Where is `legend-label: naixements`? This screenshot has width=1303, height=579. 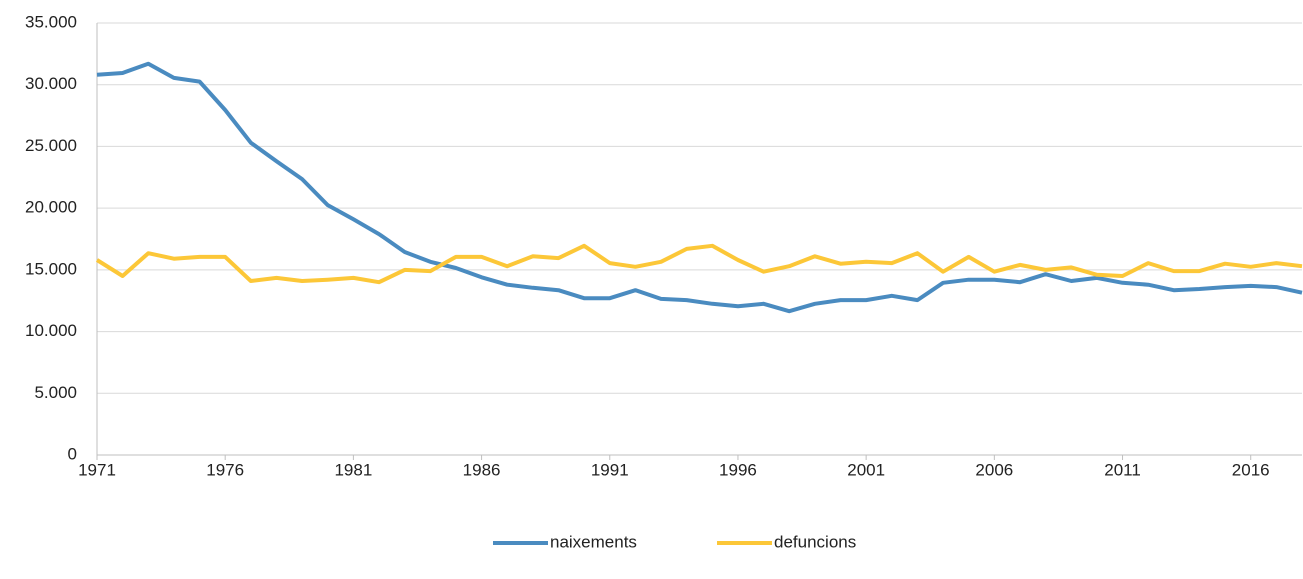
legend-label: naixements is located at coordinates (593, 541).